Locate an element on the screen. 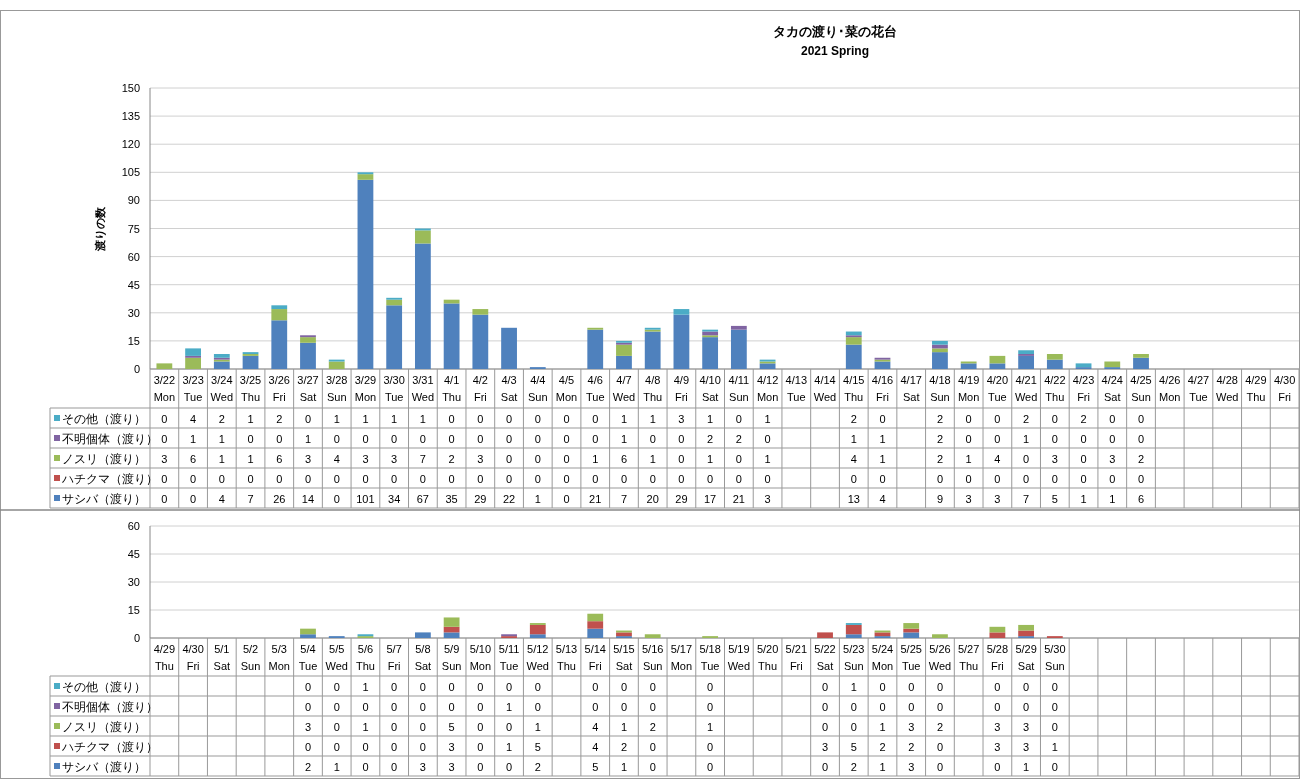 The width and height of the screenshot is (1300, 780). x-tick-label: 5/12 Wed is located at coordinates (537, 657).